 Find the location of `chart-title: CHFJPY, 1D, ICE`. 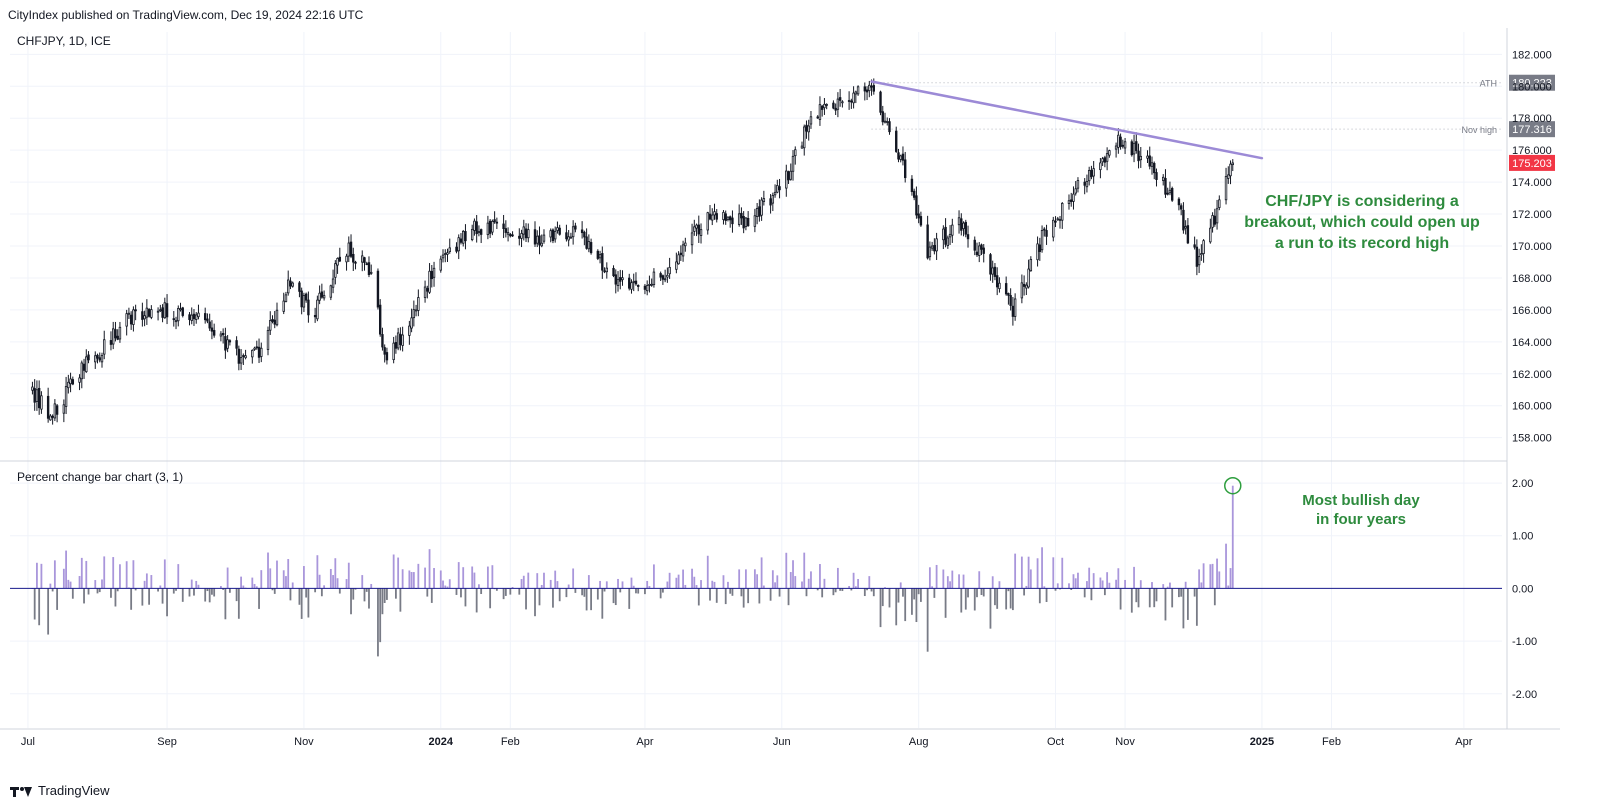

chart-title: CHFJPY, 1D, ICE is located at coordinates (64, 41).